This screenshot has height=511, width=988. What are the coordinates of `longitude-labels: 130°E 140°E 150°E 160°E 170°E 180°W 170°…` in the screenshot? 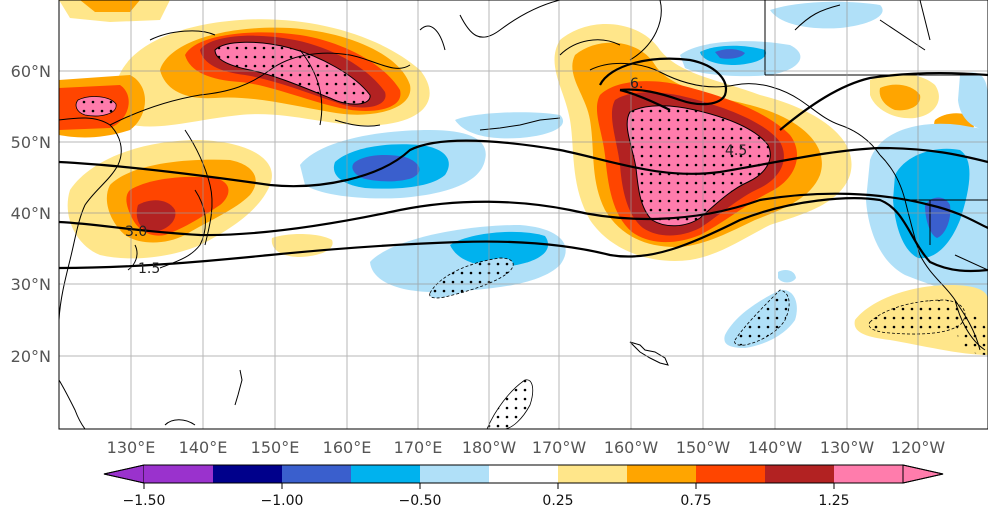 It's located at (526, 447).